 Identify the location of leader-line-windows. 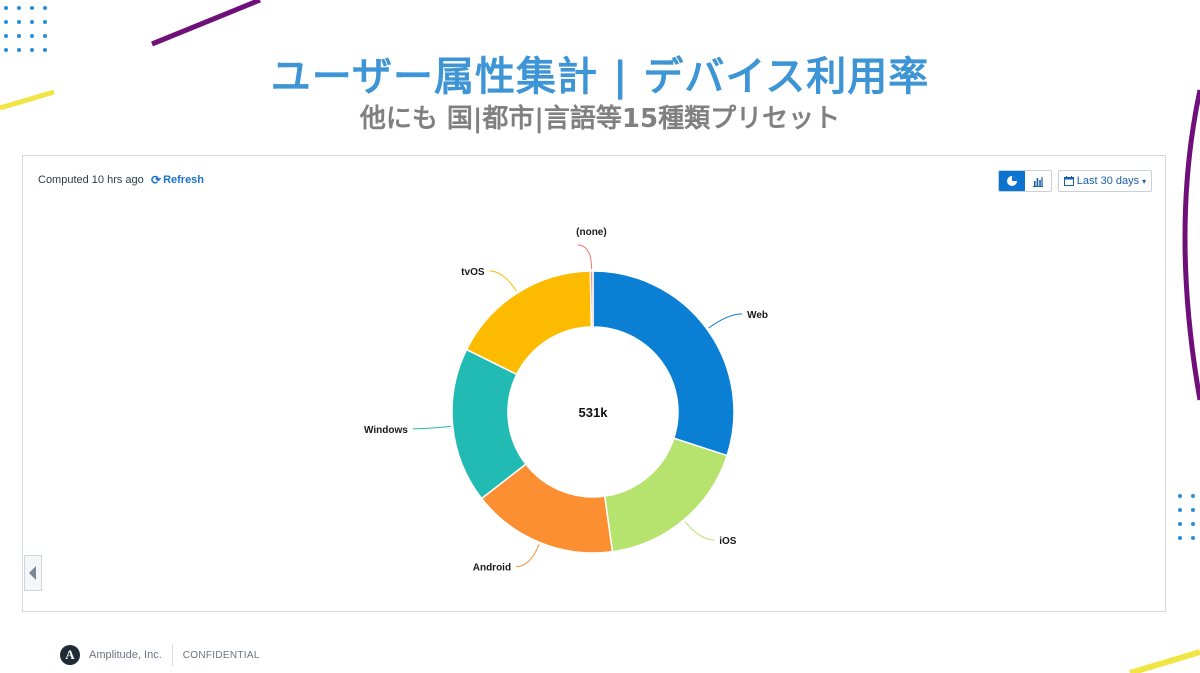
(431, 427).